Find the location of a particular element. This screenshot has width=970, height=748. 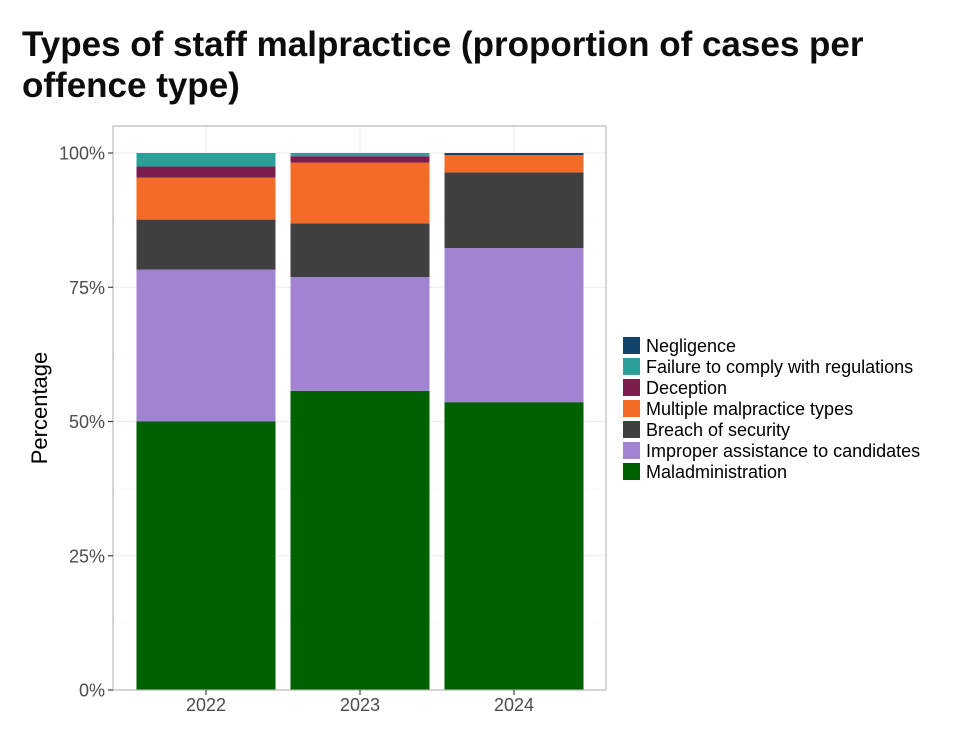

bar-stack-2023 is located at coordinates (360, 421).